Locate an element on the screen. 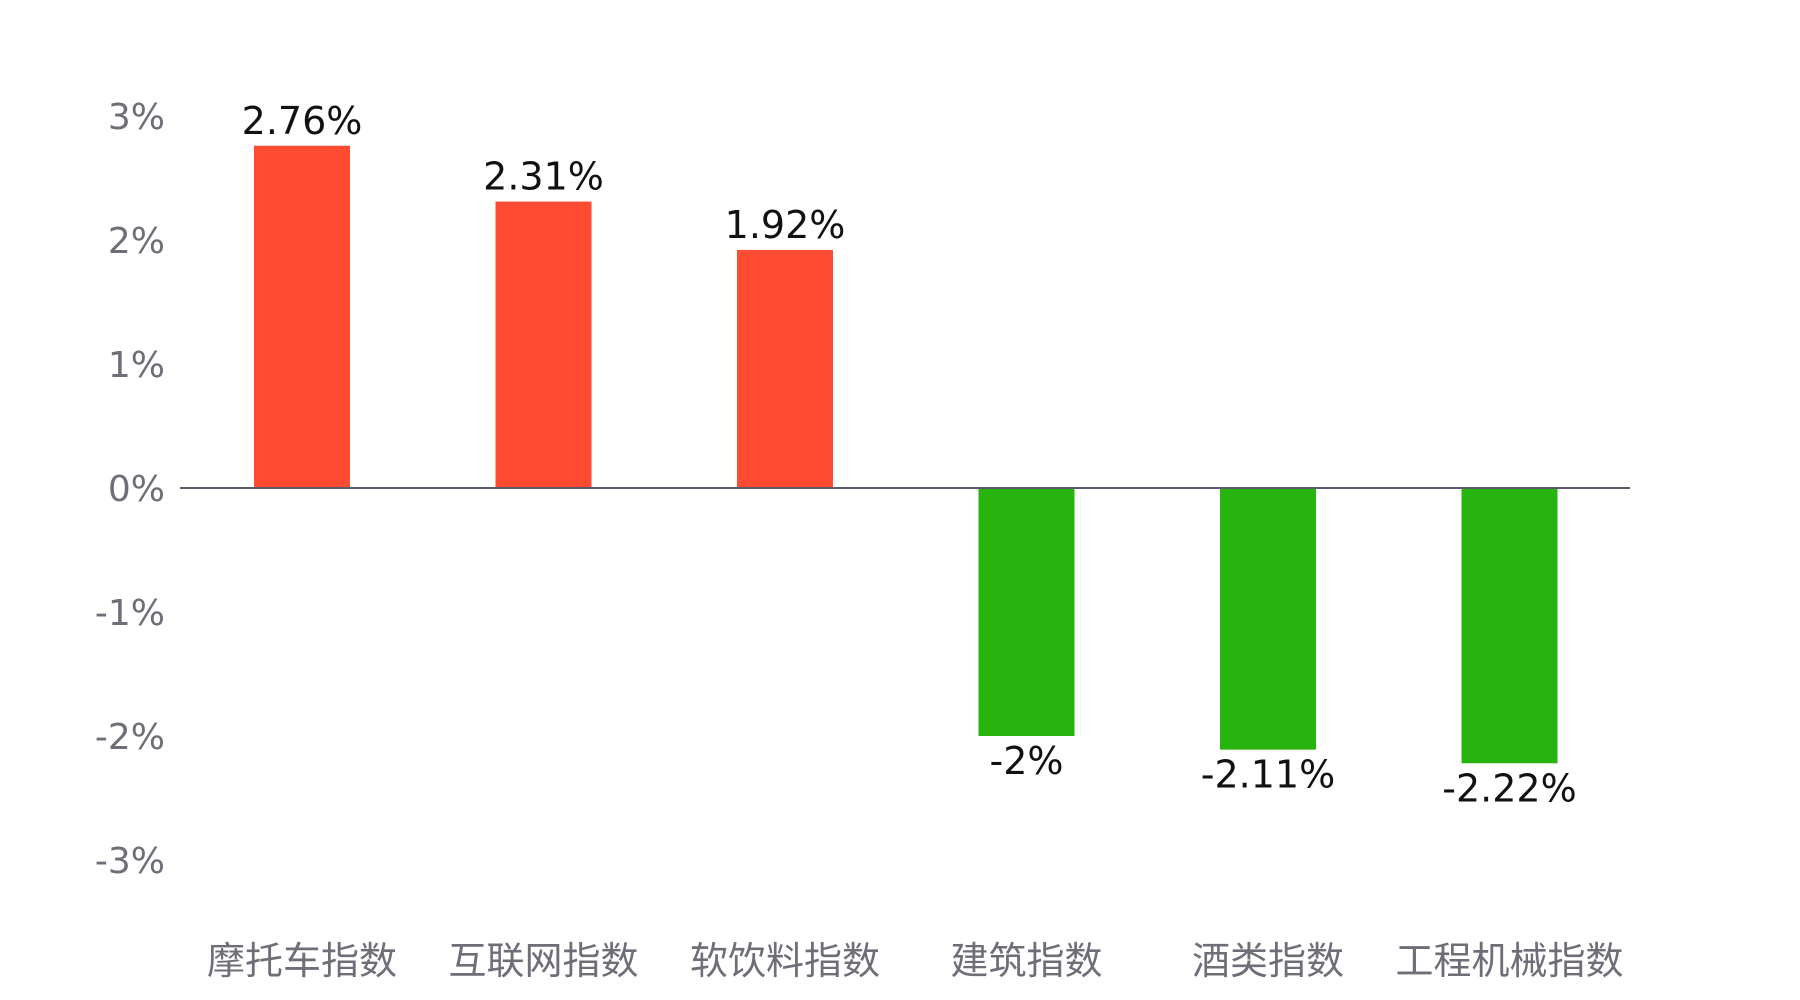 This screenshot has height=1000, width=1800. y-tick-label: 3% is located at coordinates (136, 117).